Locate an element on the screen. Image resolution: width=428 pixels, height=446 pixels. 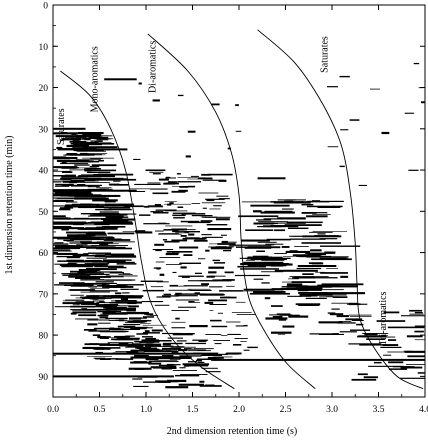
region-label: Saturates is located at coordinates (324, 54).